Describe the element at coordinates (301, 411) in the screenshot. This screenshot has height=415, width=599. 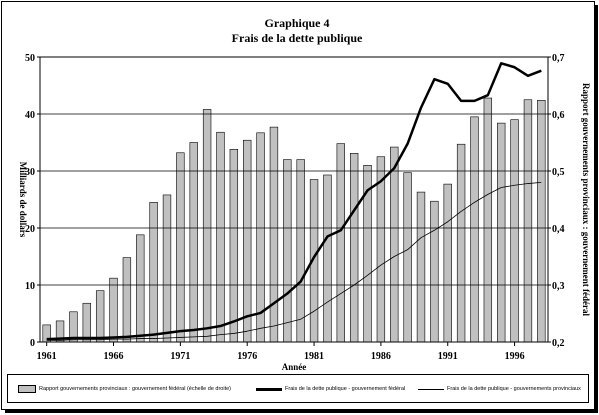
I see `frame-shadow-bottom` at that location.